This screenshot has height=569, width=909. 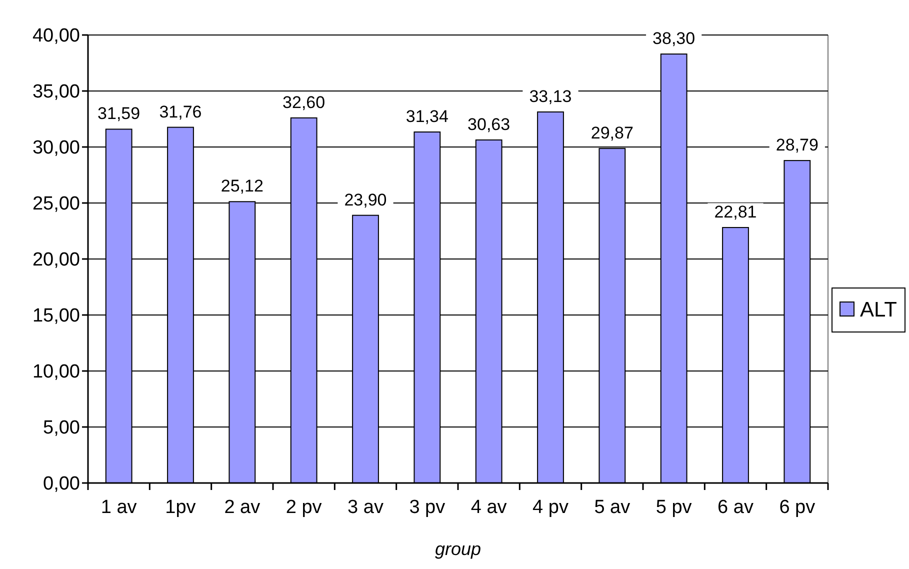 I want to click on x-tick-label: 6 pv, so click(x=797, y=507).